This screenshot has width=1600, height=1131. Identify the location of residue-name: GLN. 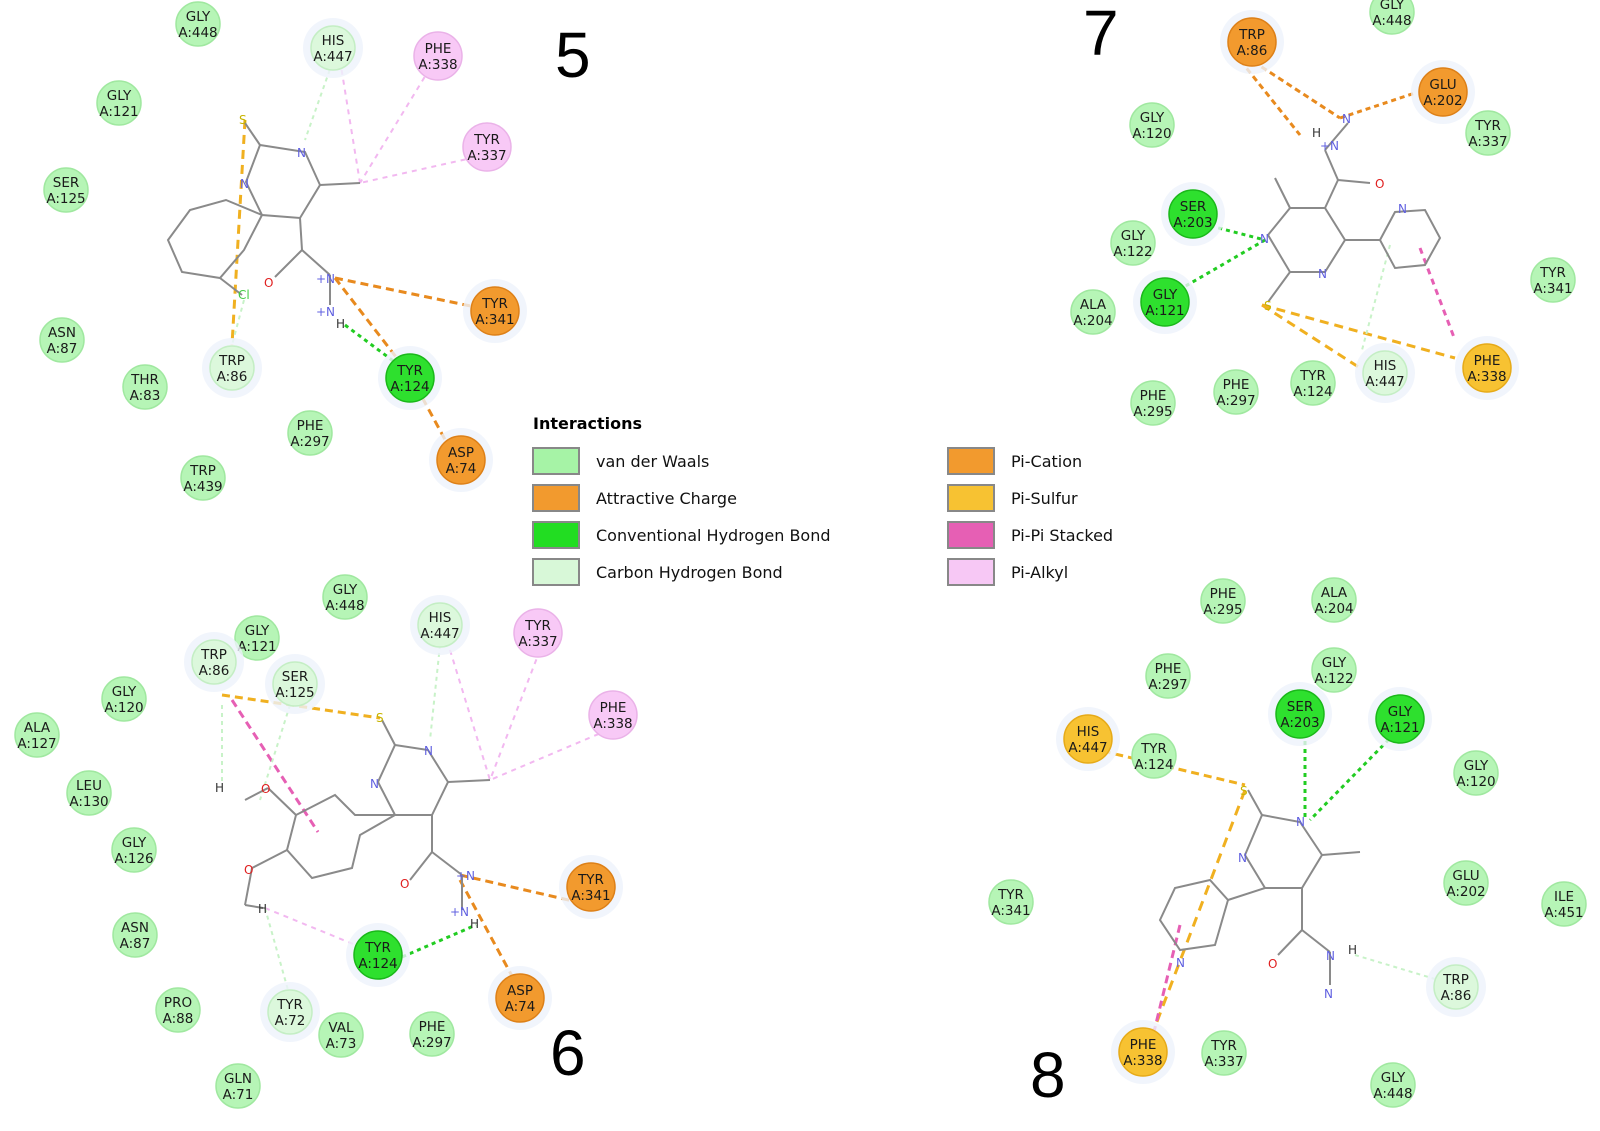
(238, 1079).